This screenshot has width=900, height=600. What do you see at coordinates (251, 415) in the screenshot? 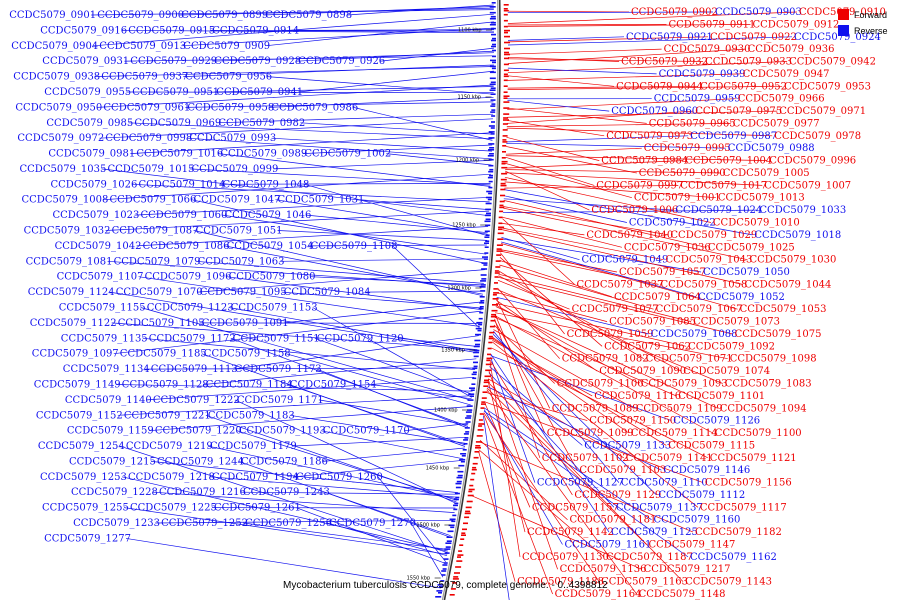
I see `reverse-gene-label: CCDC5079_1183` at bounding box center [251, 415].